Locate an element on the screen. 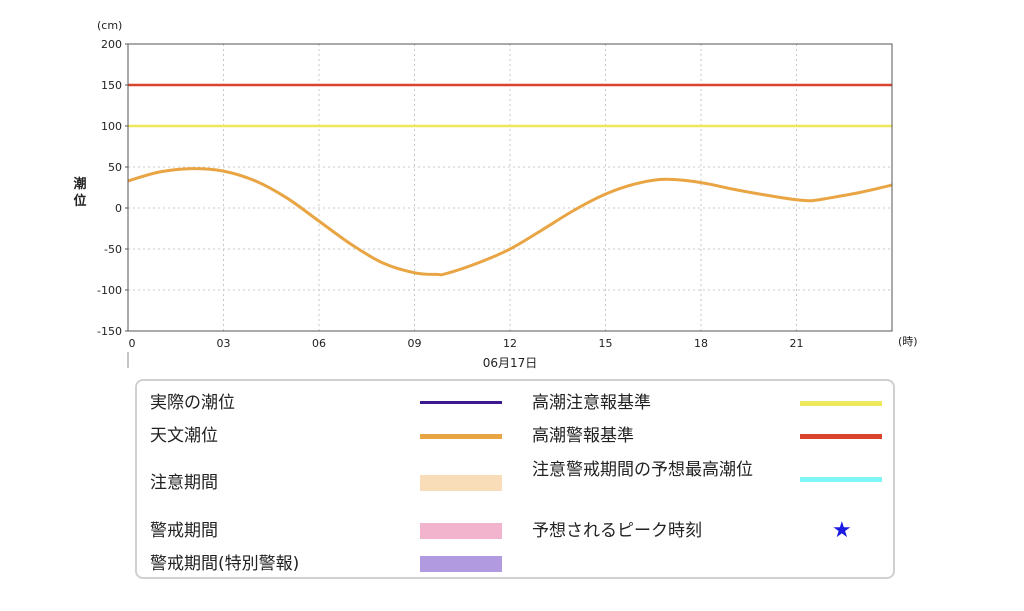 The height and width of the screenshot is (611, 1024). x-tick-label: 12 is located at coordinates (510, 343).